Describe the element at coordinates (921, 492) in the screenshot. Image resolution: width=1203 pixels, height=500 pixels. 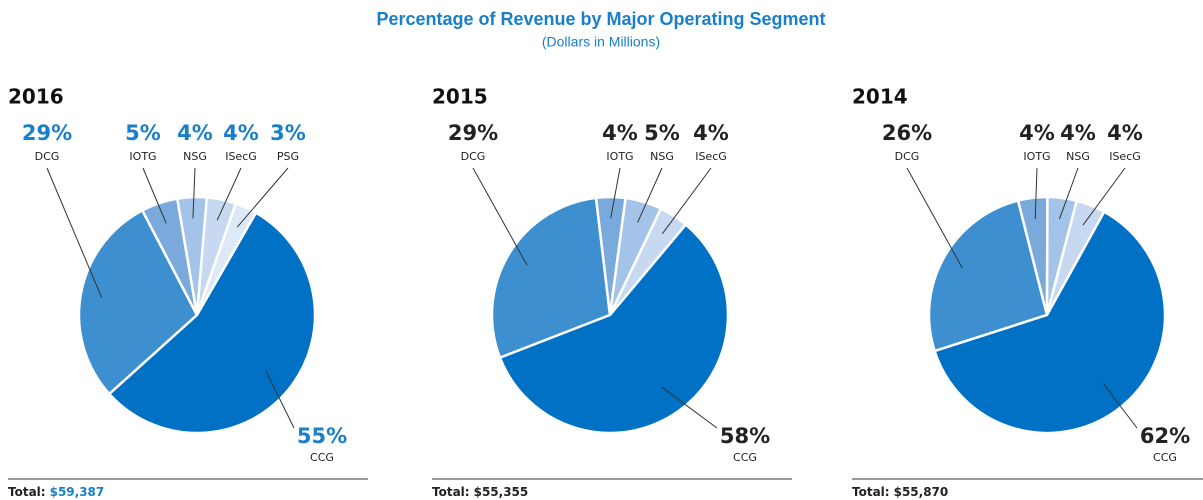
I see `total-value: $55,870` at that location.